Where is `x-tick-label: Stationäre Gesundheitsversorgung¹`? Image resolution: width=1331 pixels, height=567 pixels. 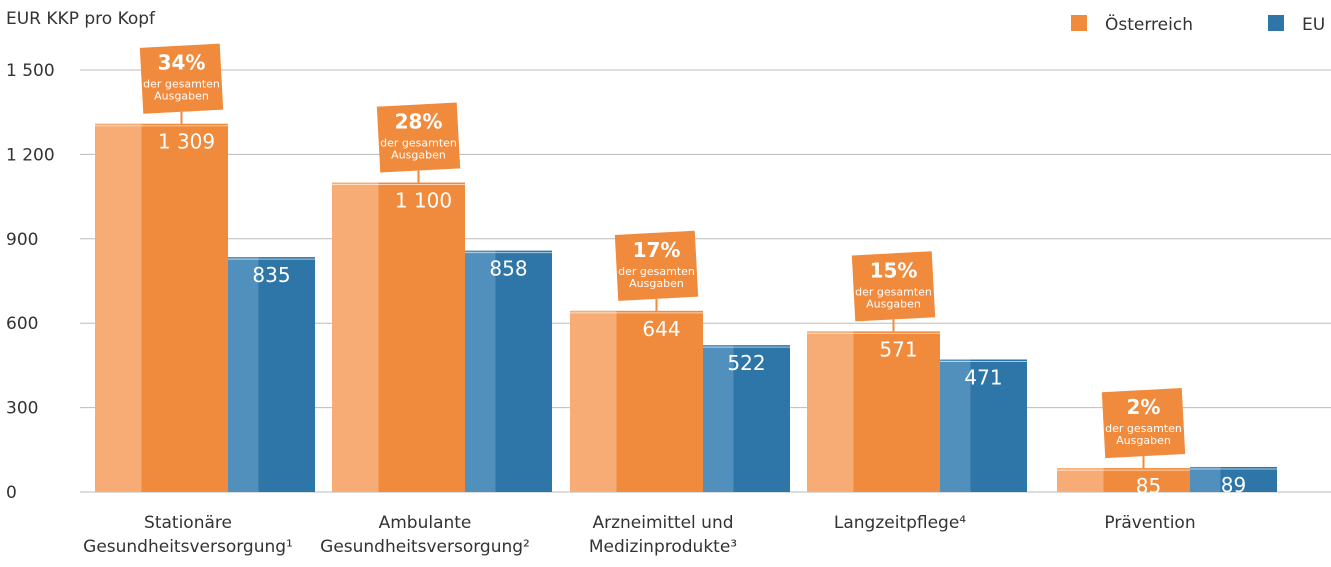
x-tick-label: Stationäre Gesundheitsversorgung¹ is located at coordinates (188, 535).